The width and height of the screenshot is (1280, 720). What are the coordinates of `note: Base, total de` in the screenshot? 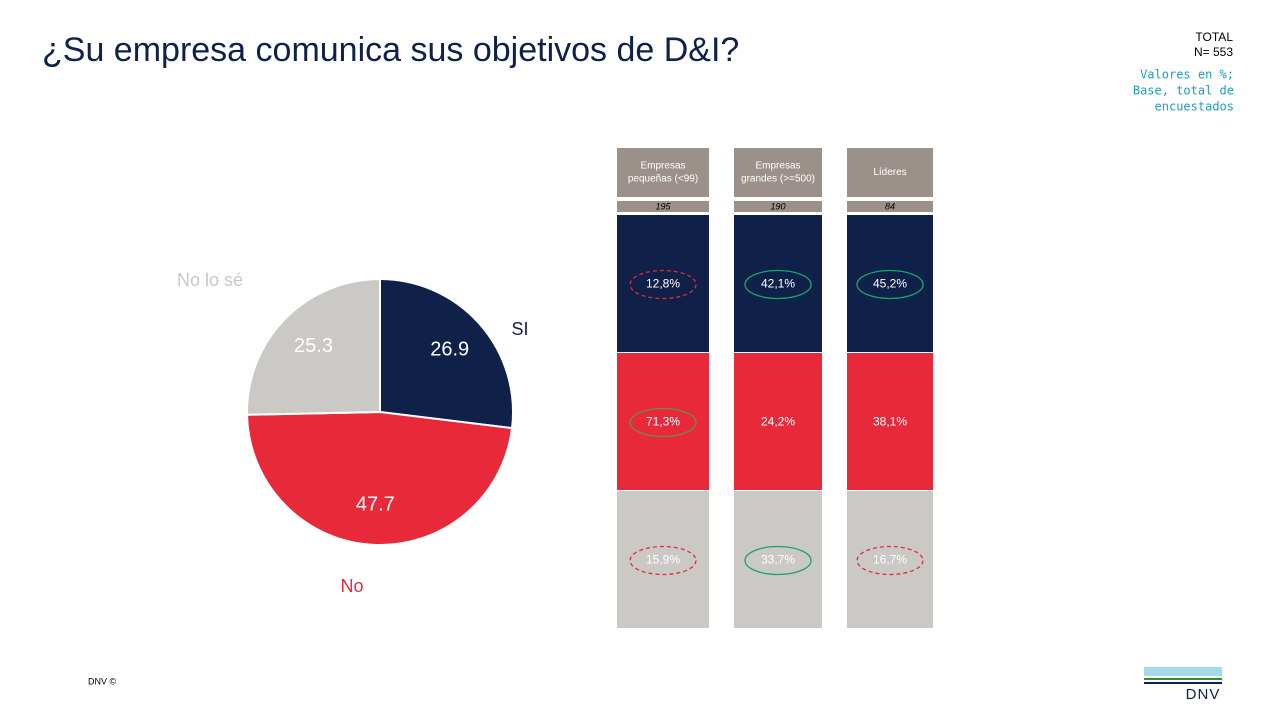 It's located at (1183, 91).